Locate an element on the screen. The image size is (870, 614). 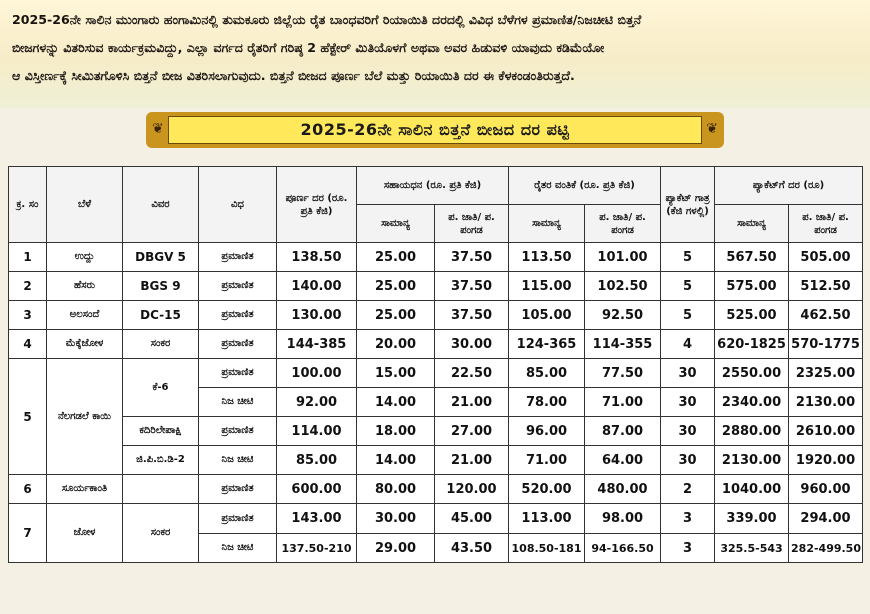
cell-subsidy-general: 80.00 is located at coordinates (395, 489).